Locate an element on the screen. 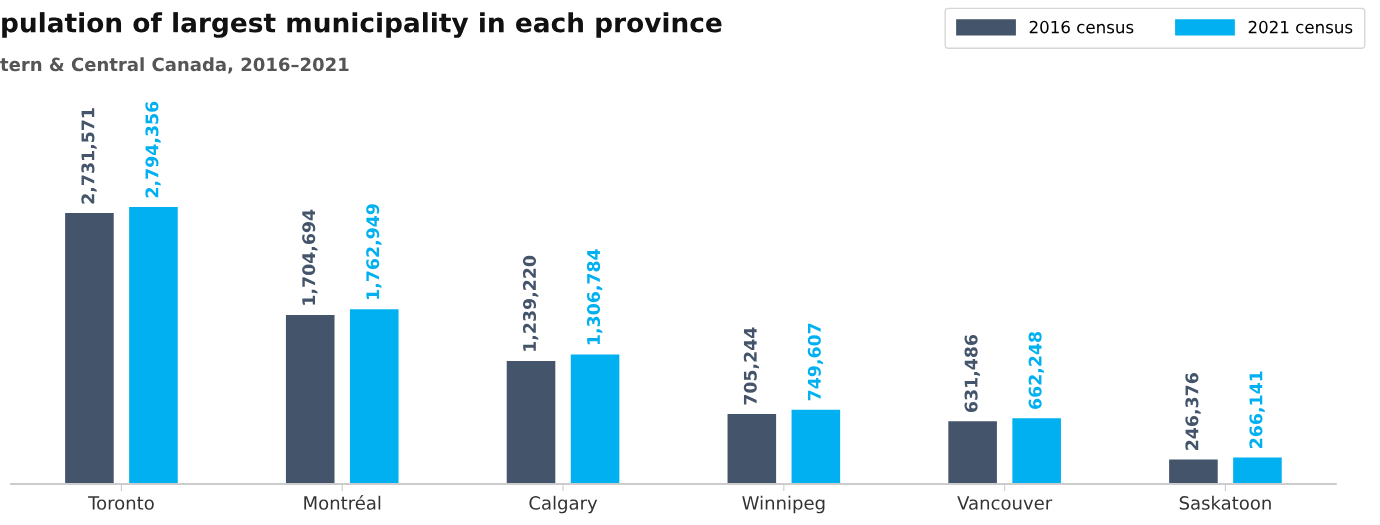  data-label: 246,376 is located at coordinates (1193, 411).